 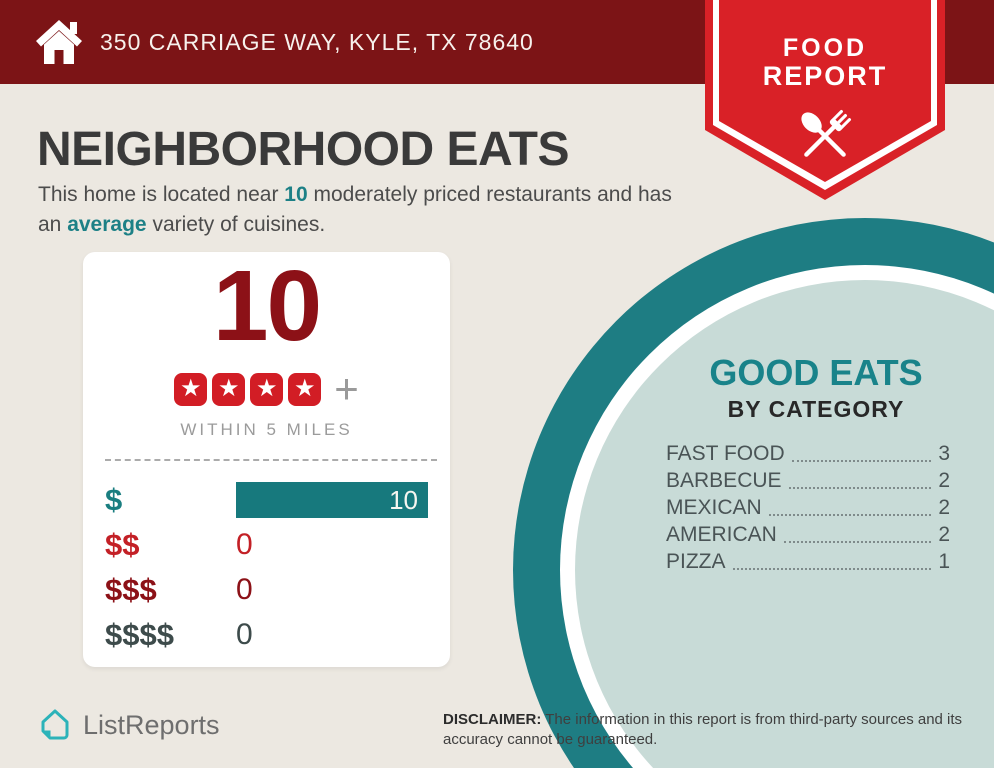 I want to click on subtitle-post: variety of cuisines., so click(x=236, y=224).